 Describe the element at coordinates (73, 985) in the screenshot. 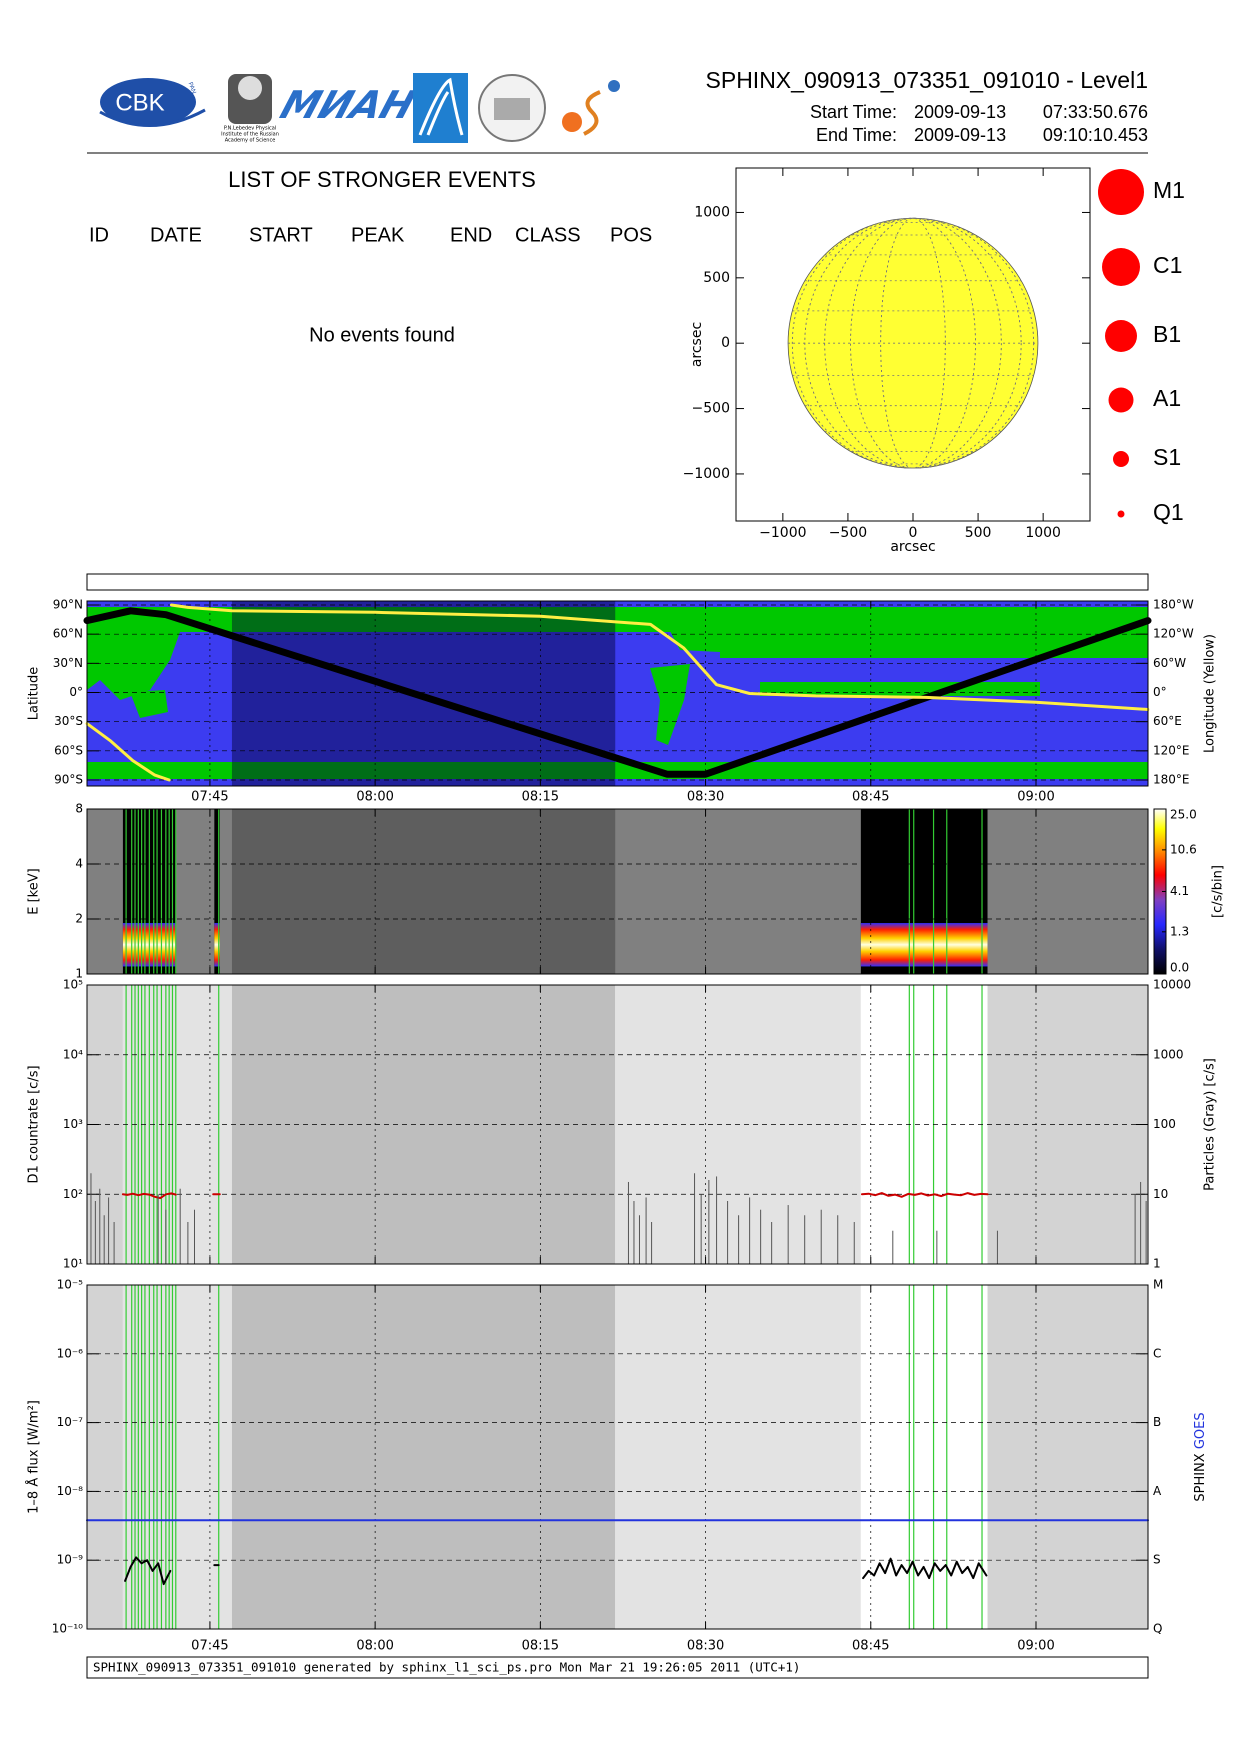

I see `y-tick-label: 10⁵` at that location.